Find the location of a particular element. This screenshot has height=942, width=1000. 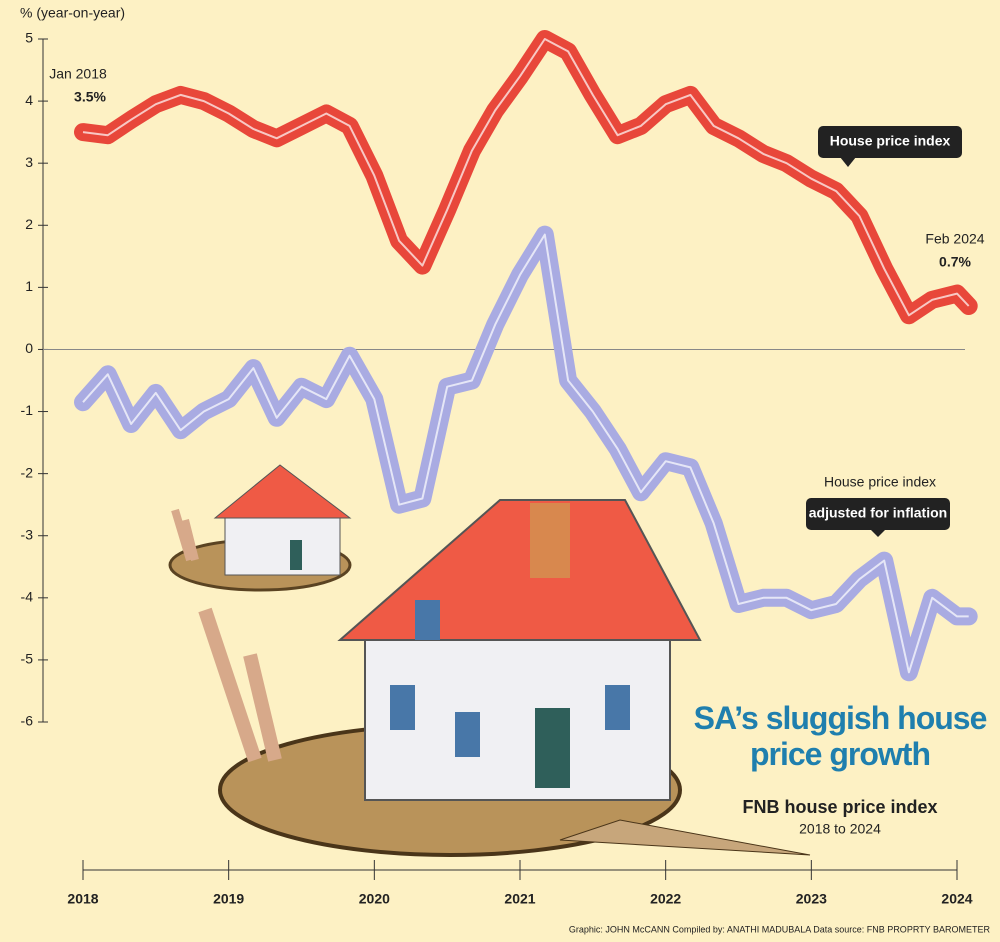

legend-label: House price index is located at coordinates (890, 141).